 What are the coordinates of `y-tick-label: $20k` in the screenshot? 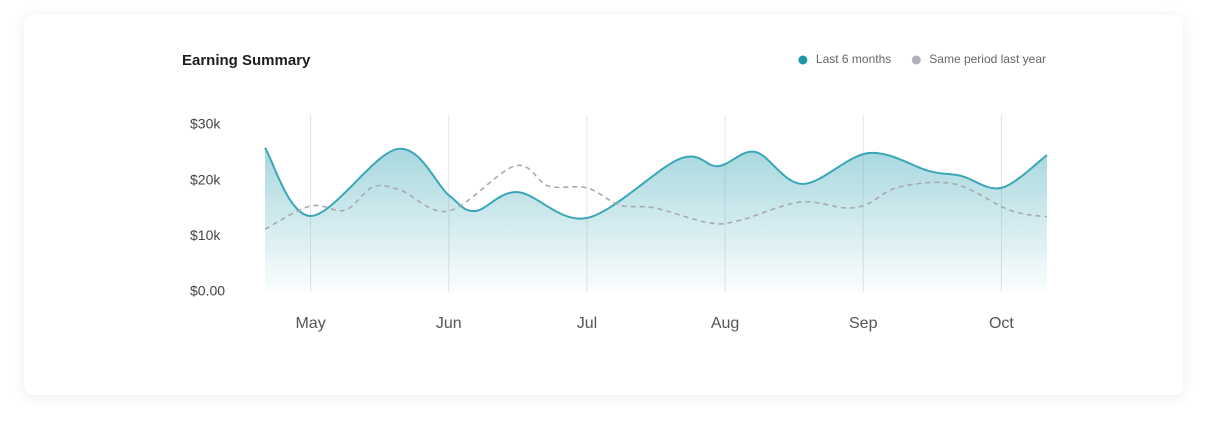 It's located at (205, 179).